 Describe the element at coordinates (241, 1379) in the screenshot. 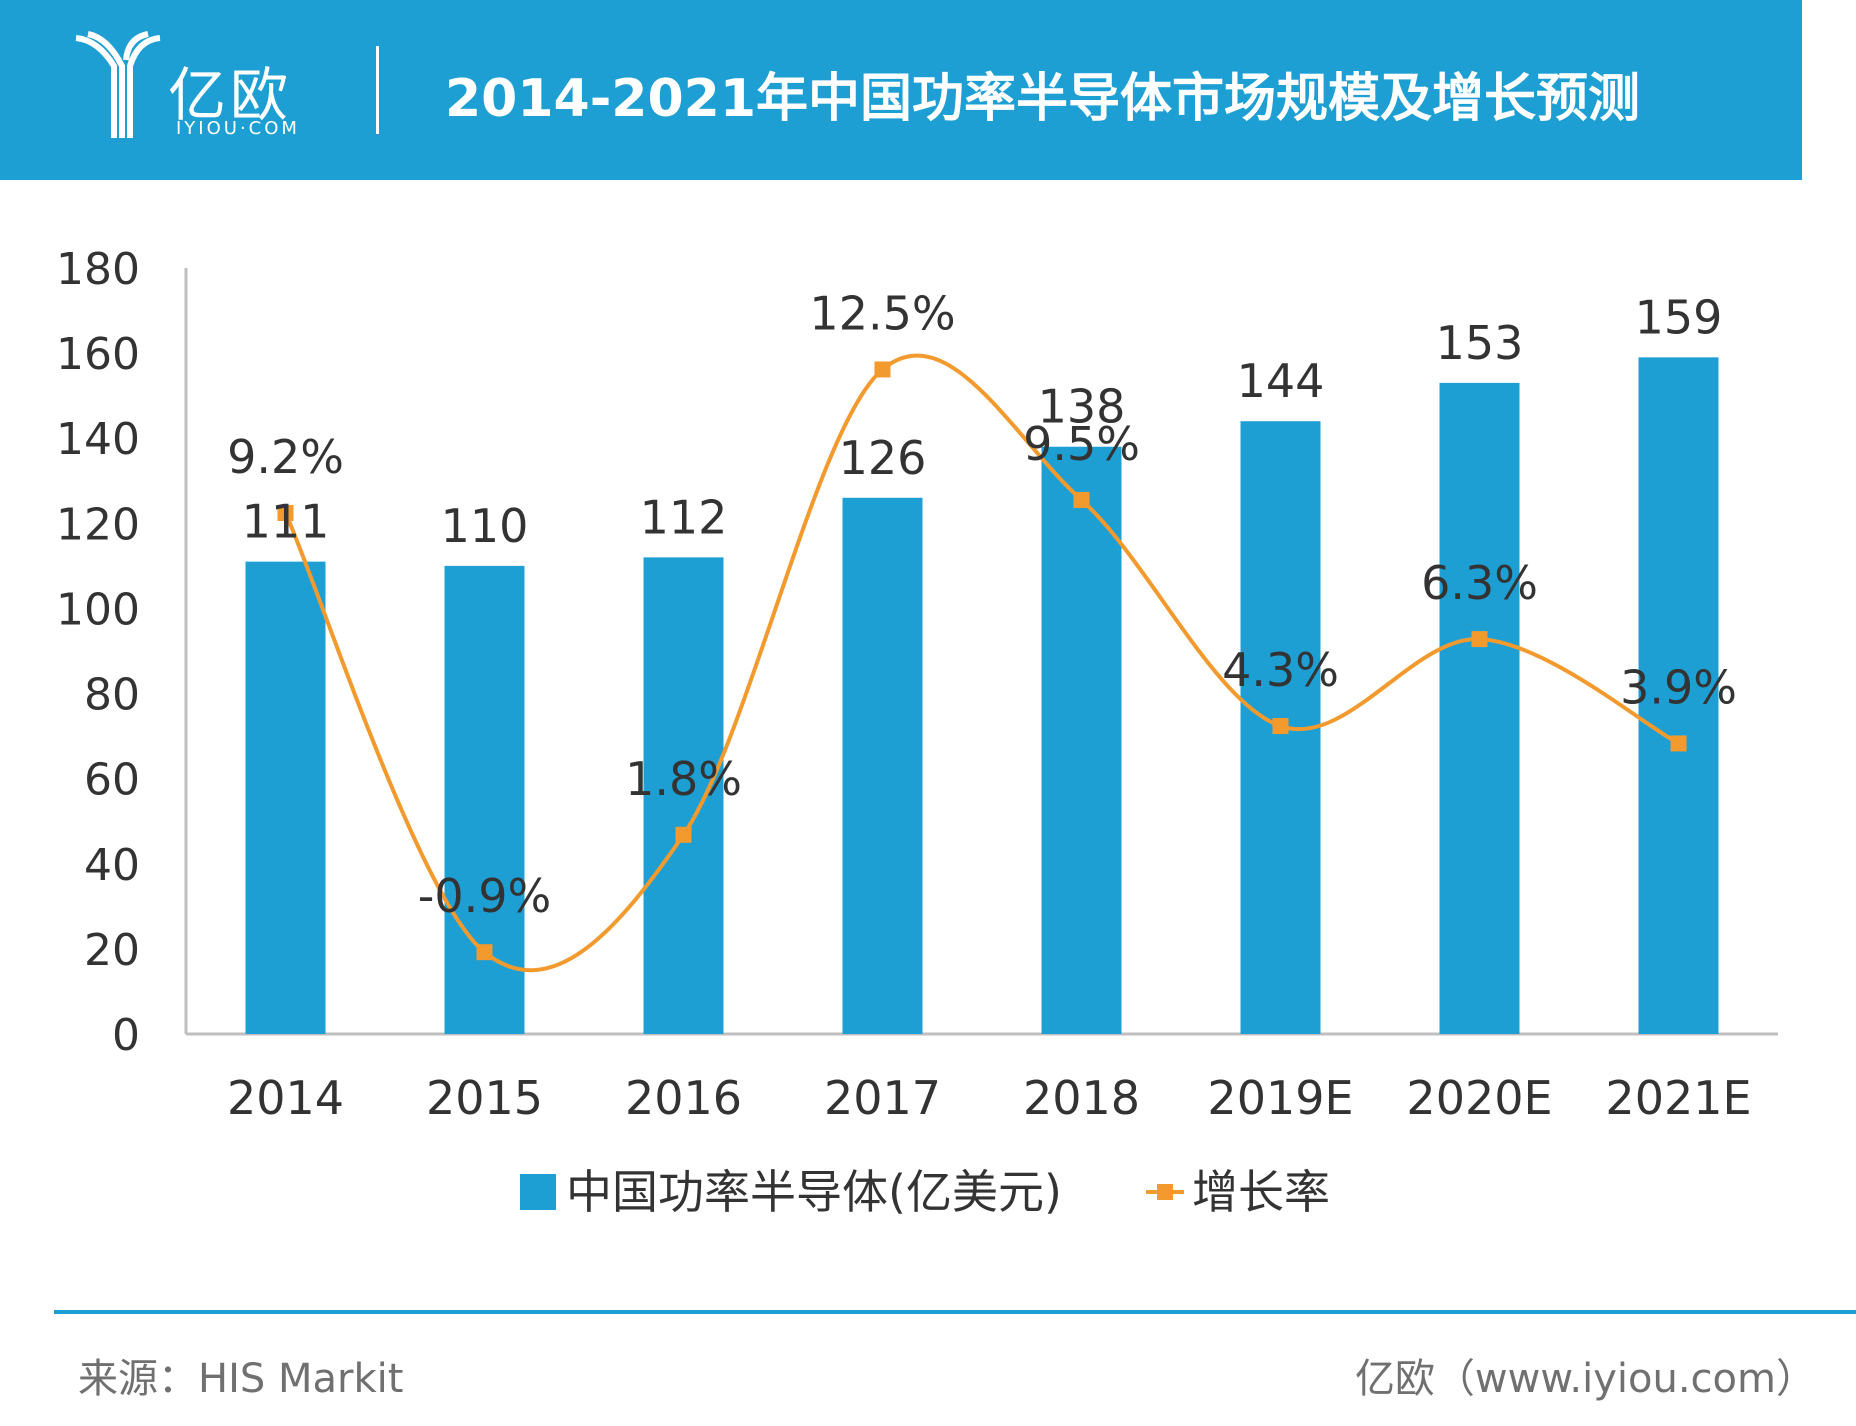

I see `source-note: 来源：HIS Markit` at that location.